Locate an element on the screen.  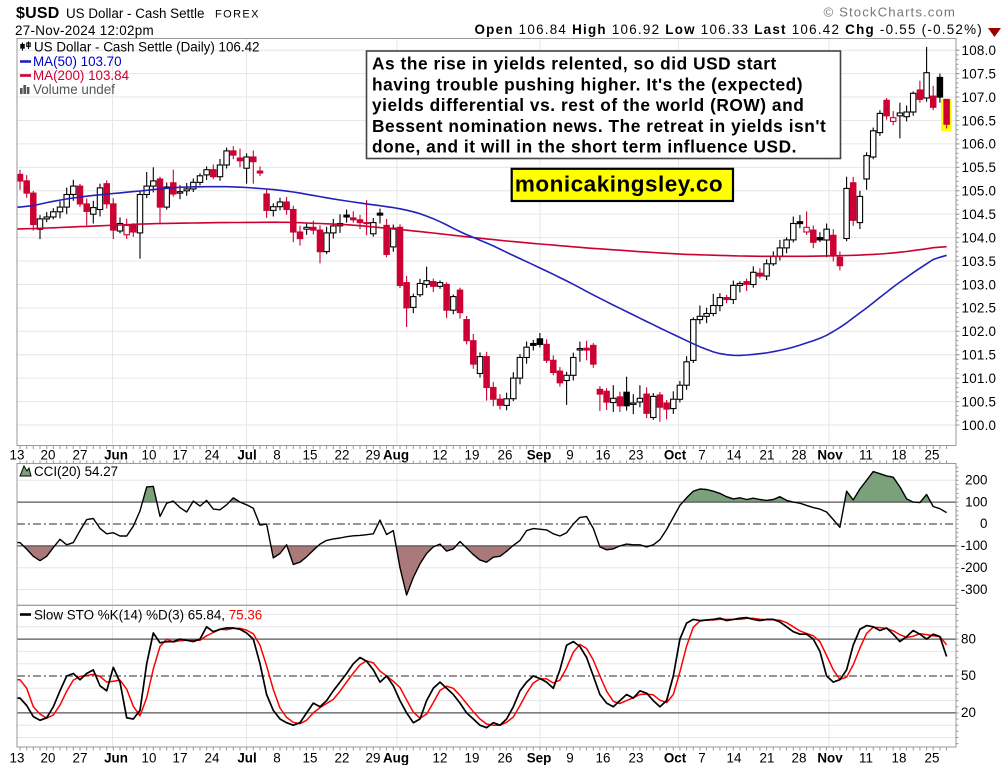
svg-text: $USD is located at coordinates (37, 13).